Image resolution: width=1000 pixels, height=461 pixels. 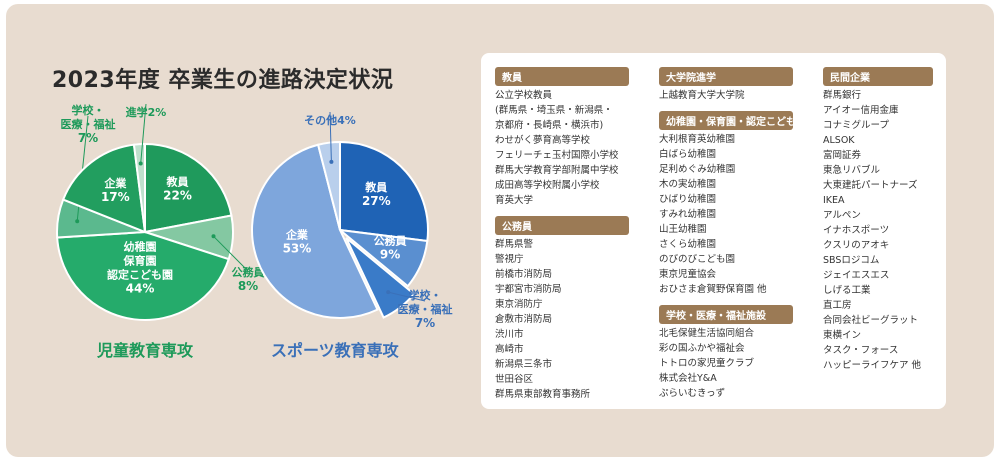 What do you see at coordinates (697, 259) in the screenshot?
I see `list-item: のびのびこども園` at bounding box center [697, 259].